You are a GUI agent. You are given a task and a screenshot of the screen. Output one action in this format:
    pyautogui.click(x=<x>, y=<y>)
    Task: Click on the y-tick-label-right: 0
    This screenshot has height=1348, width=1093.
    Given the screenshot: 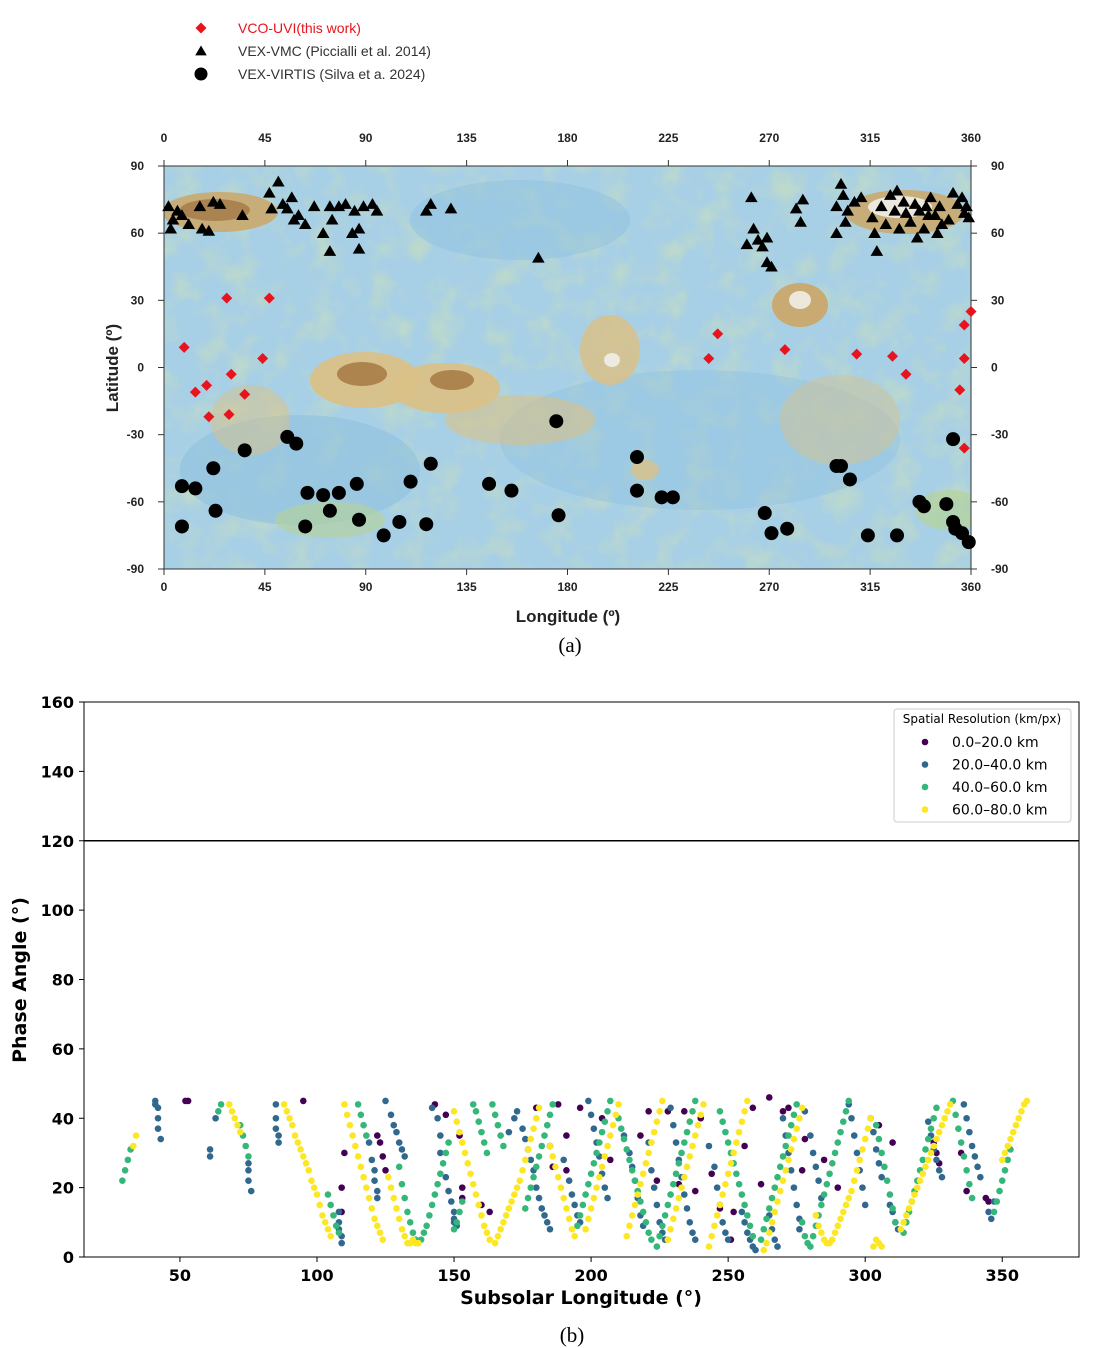 What is the action you would take?
    pyautogui.click(x=994, y=368)
    